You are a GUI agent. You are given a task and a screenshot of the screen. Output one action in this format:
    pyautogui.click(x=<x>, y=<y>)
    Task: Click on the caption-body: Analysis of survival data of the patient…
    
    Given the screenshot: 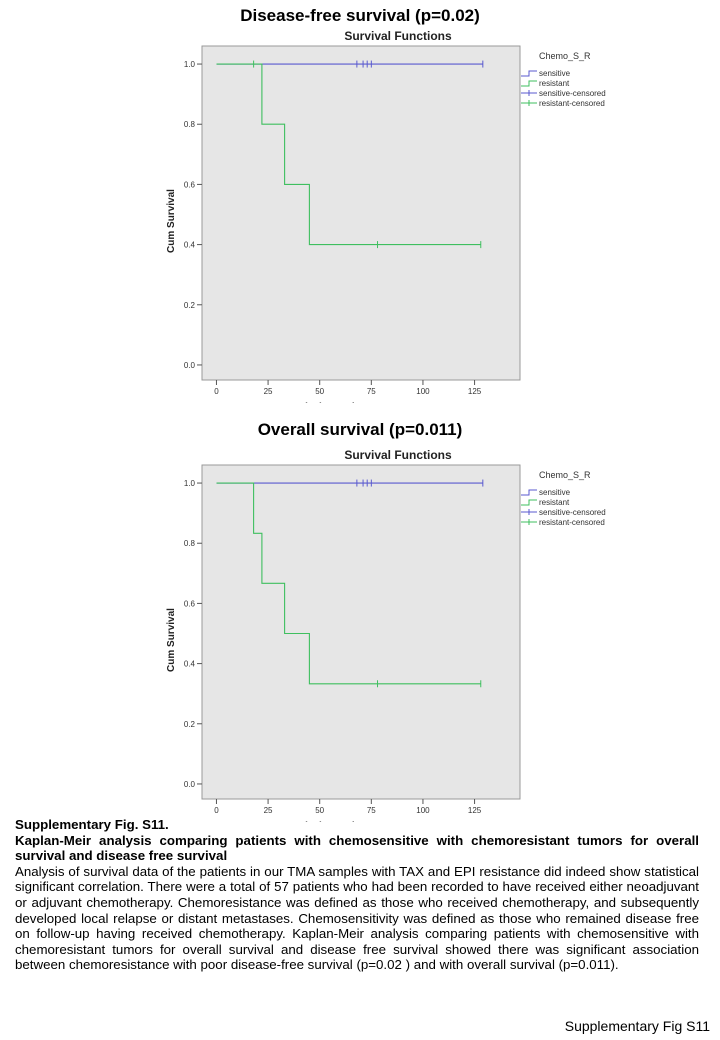 What is the action you would take?
    pyautogui.click(x=357, y=918)
    